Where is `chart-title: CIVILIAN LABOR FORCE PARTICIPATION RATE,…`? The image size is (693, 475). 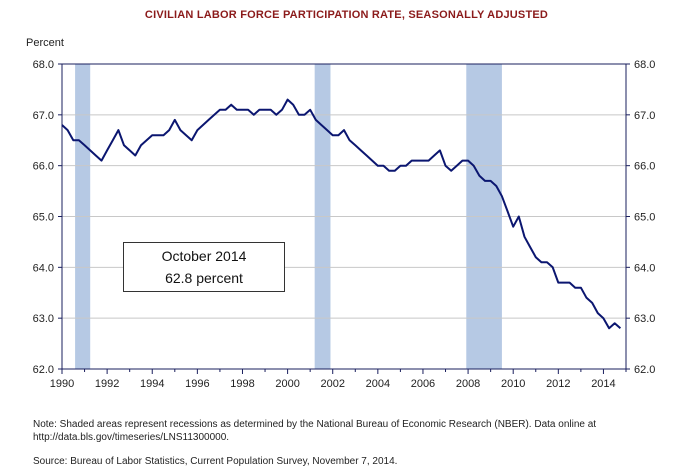
chart-title: CIVILIAN LABOR FORCE PARTICIPATION RATE,… is located at coordinates (346, 15).